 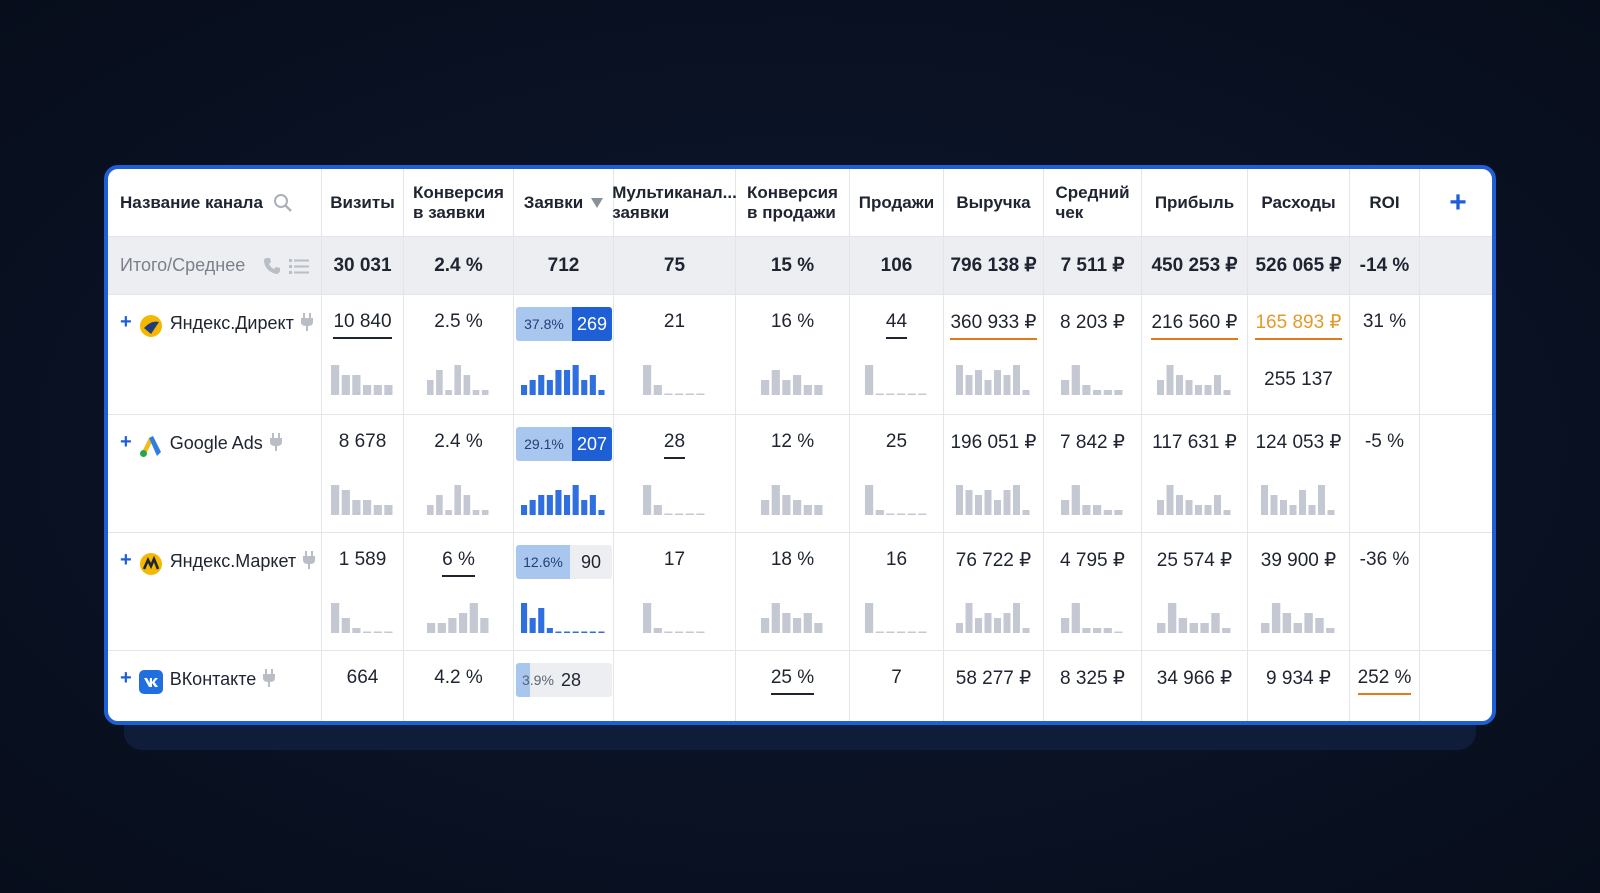 I want to click on cell-multi: 17, so click(x=675, y=592).